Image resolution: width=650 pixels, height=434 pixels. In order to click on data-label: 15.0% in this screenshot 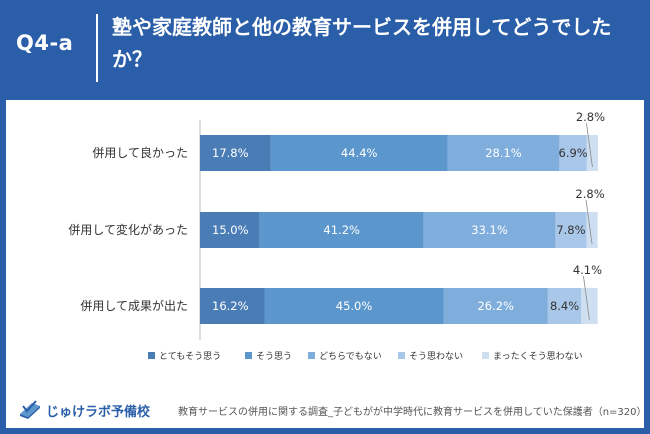, I will do `click(230, 230)`.